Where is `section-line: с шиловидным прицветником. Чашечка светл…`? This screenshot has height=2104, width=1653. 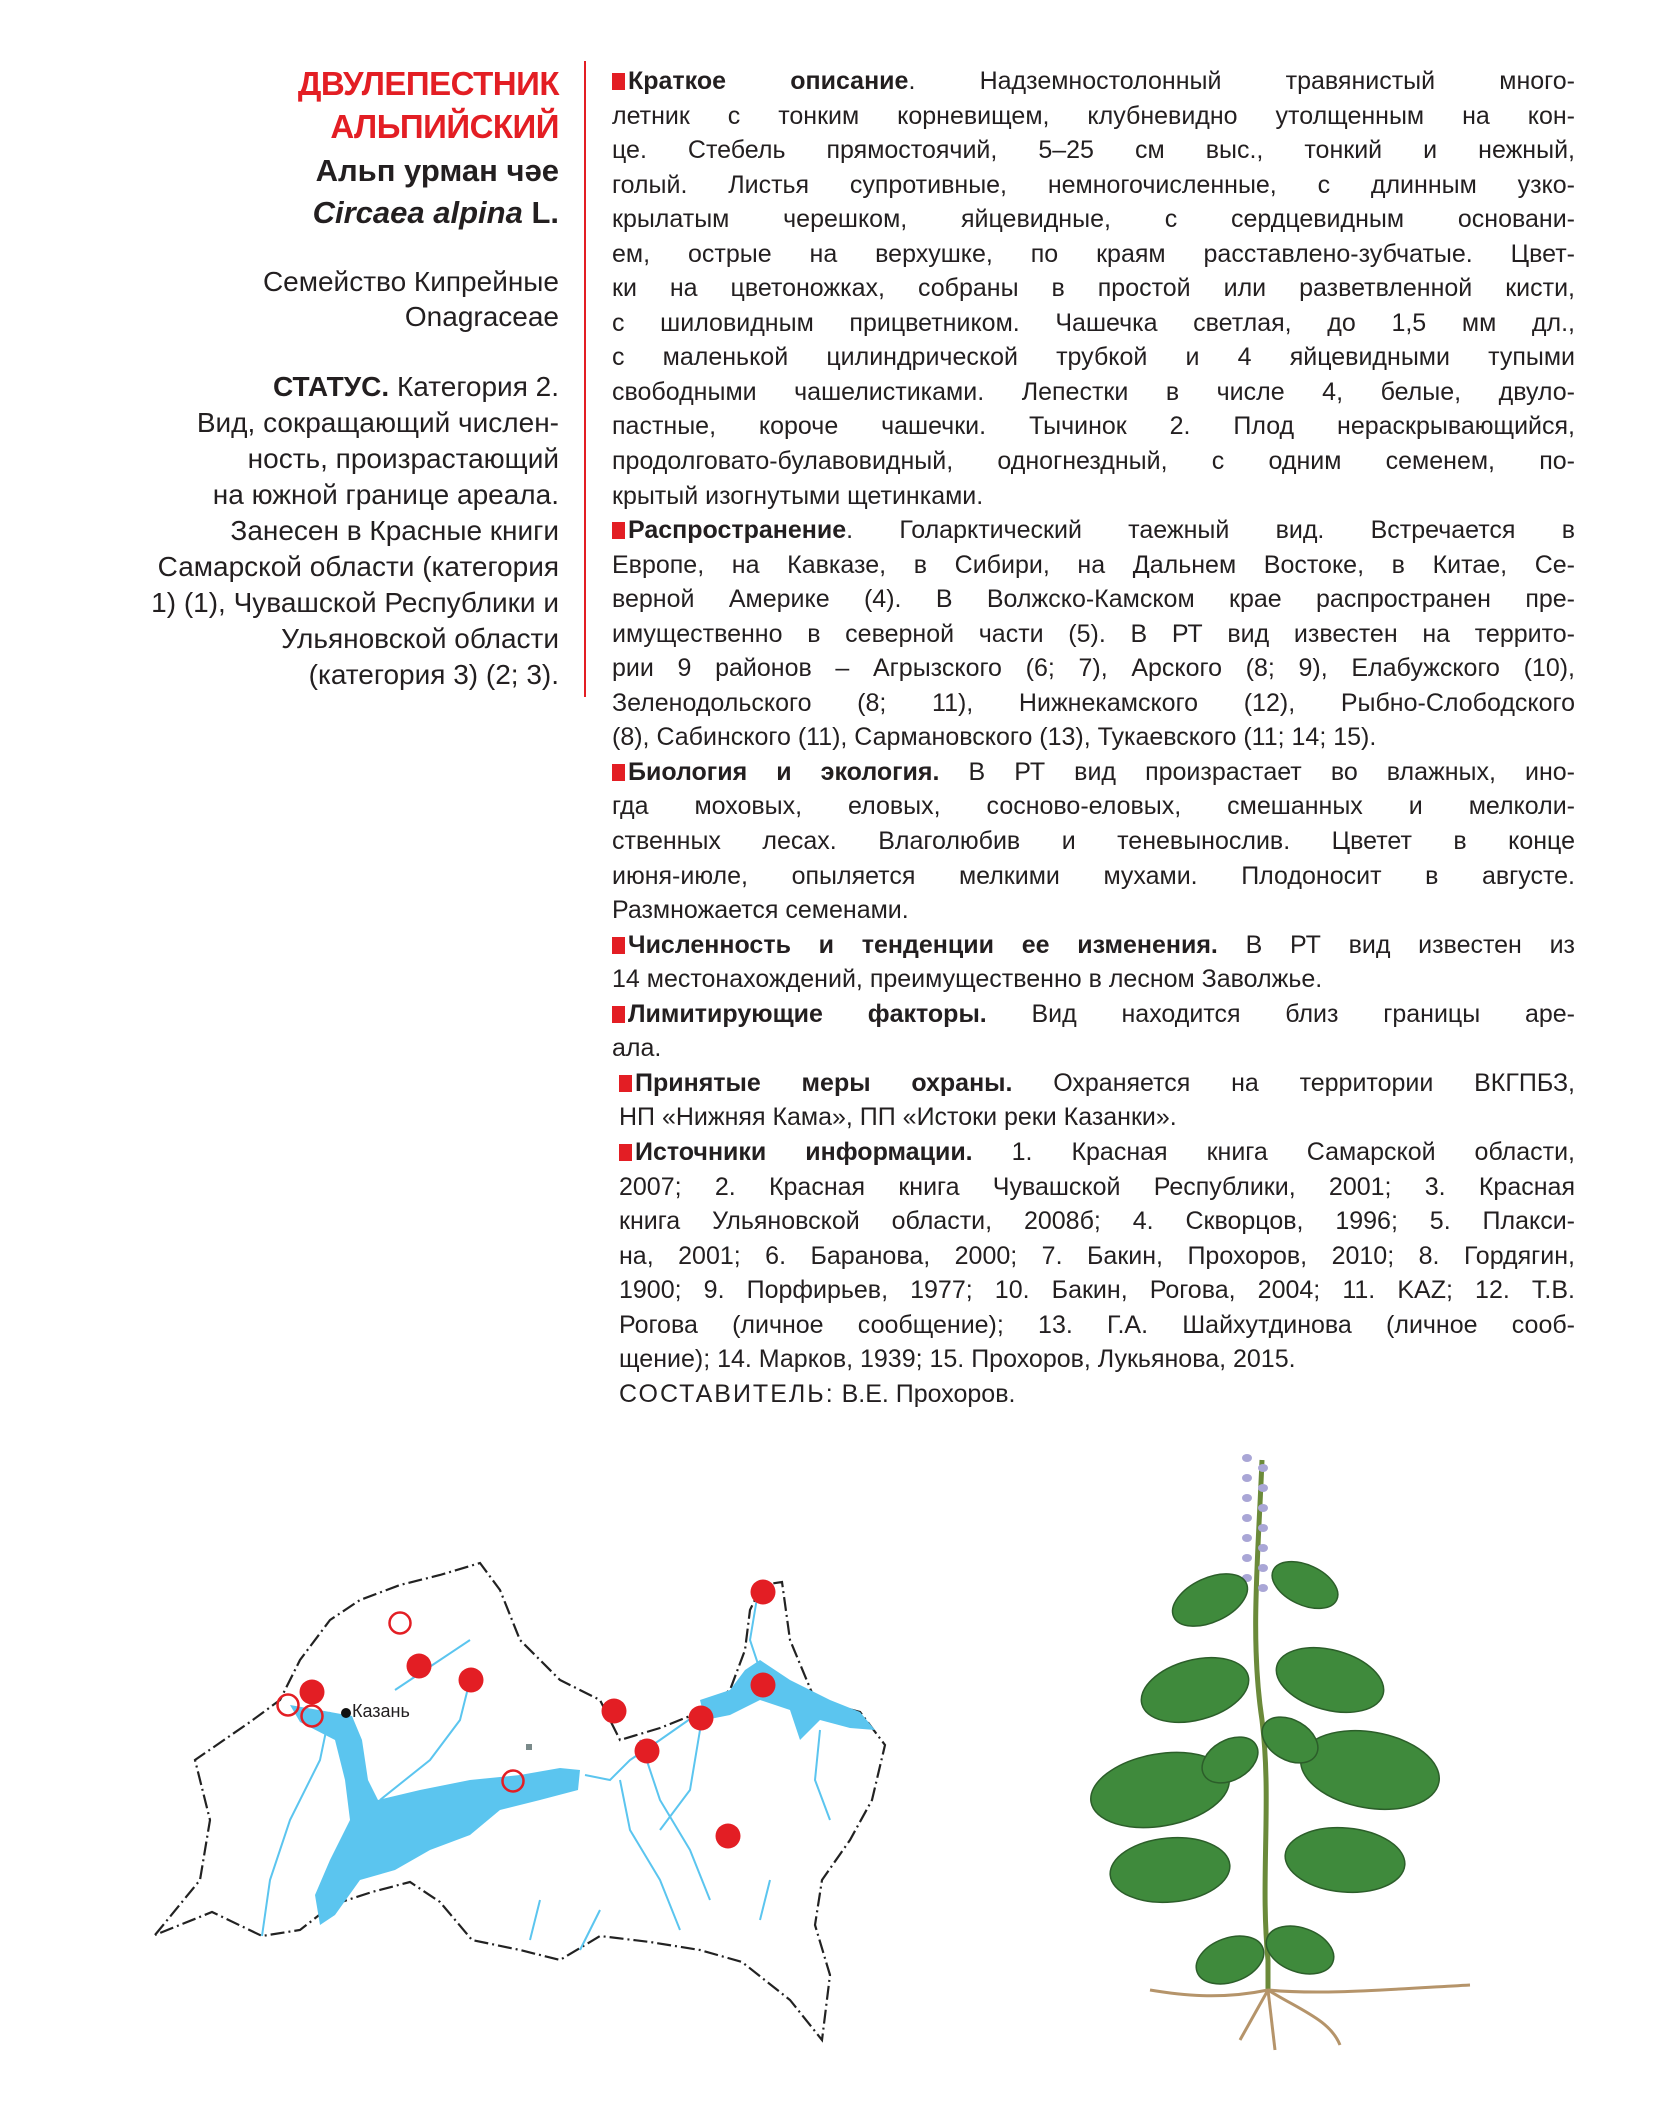
section-line: с шиловидным прицветником. Чашечка светл… is located at coordinates (1093, 323).